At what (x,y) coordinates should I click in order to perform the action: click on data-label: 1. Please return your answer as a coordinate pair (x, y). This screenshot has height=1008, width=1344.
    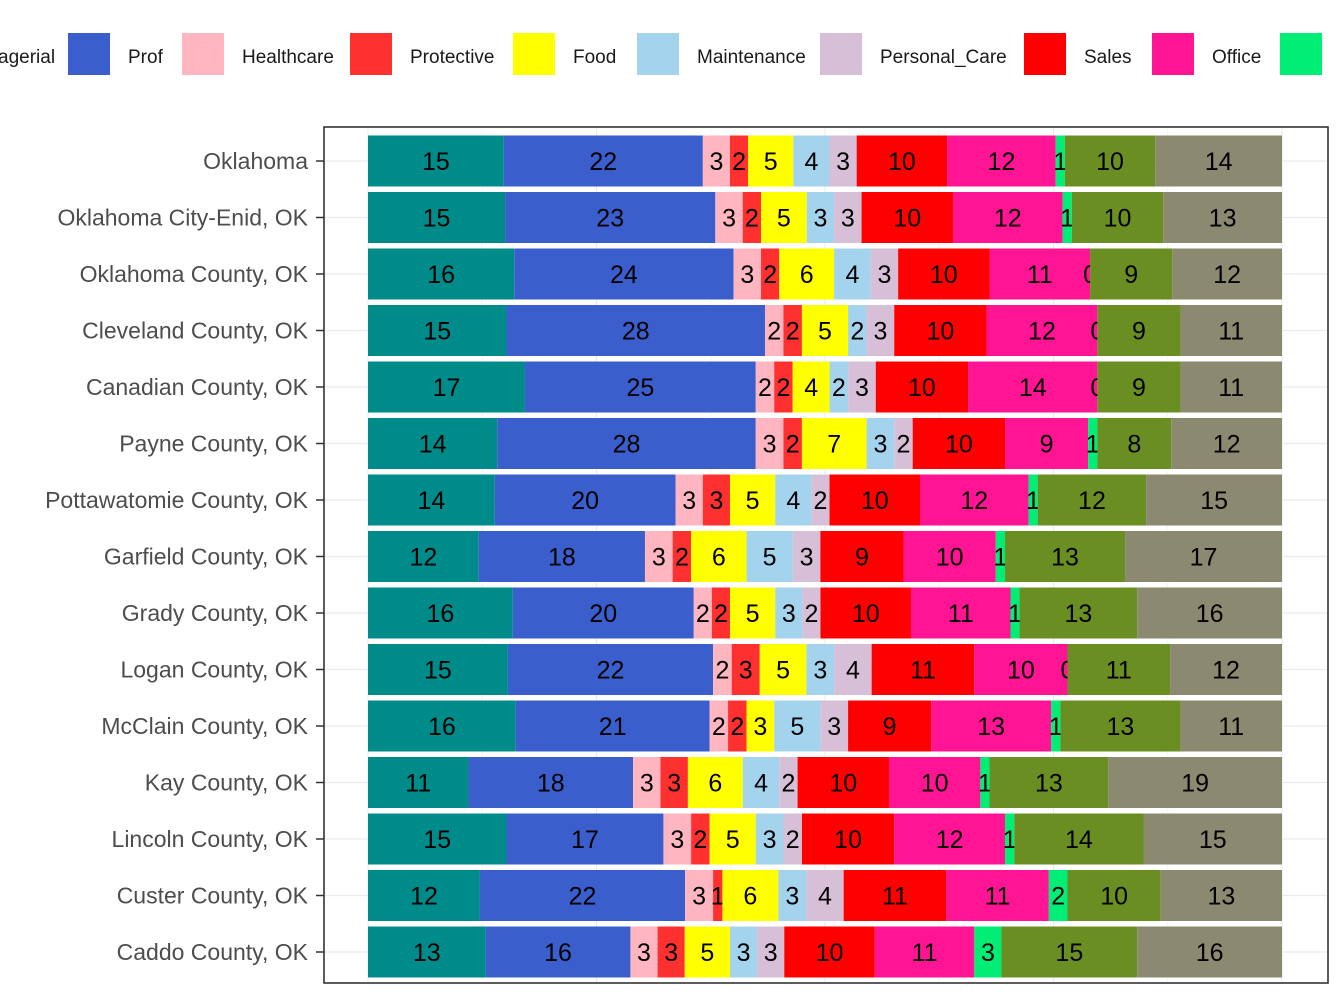
    Looking at the image, I should click on (1033, 501).